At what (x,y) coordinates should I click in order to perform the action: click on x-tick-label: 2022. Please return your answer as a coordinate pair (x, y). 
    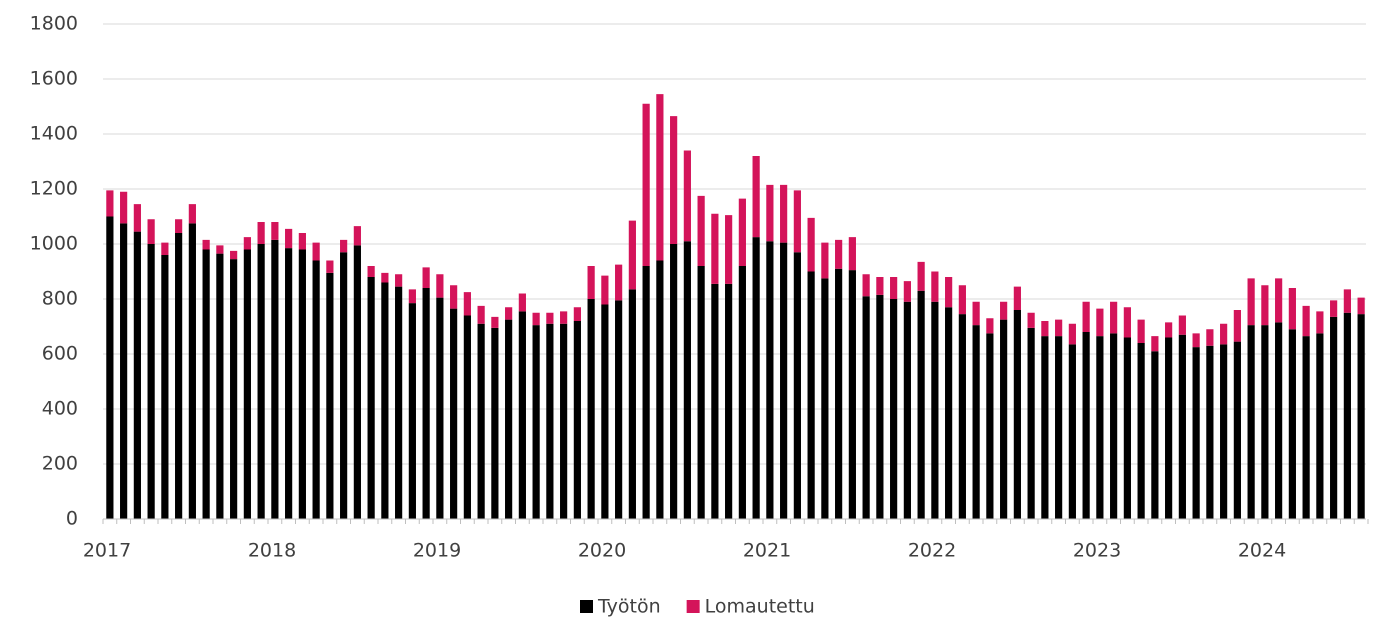
    Looking at the image, I should click on (932, 551).